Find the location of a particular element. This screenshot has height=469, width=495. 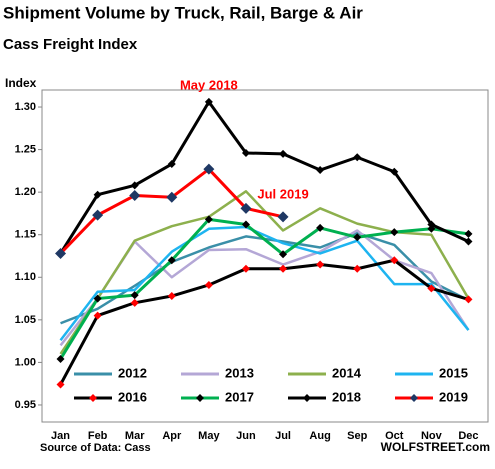

legend-label: 2017 is located at coordinates (239, 396).